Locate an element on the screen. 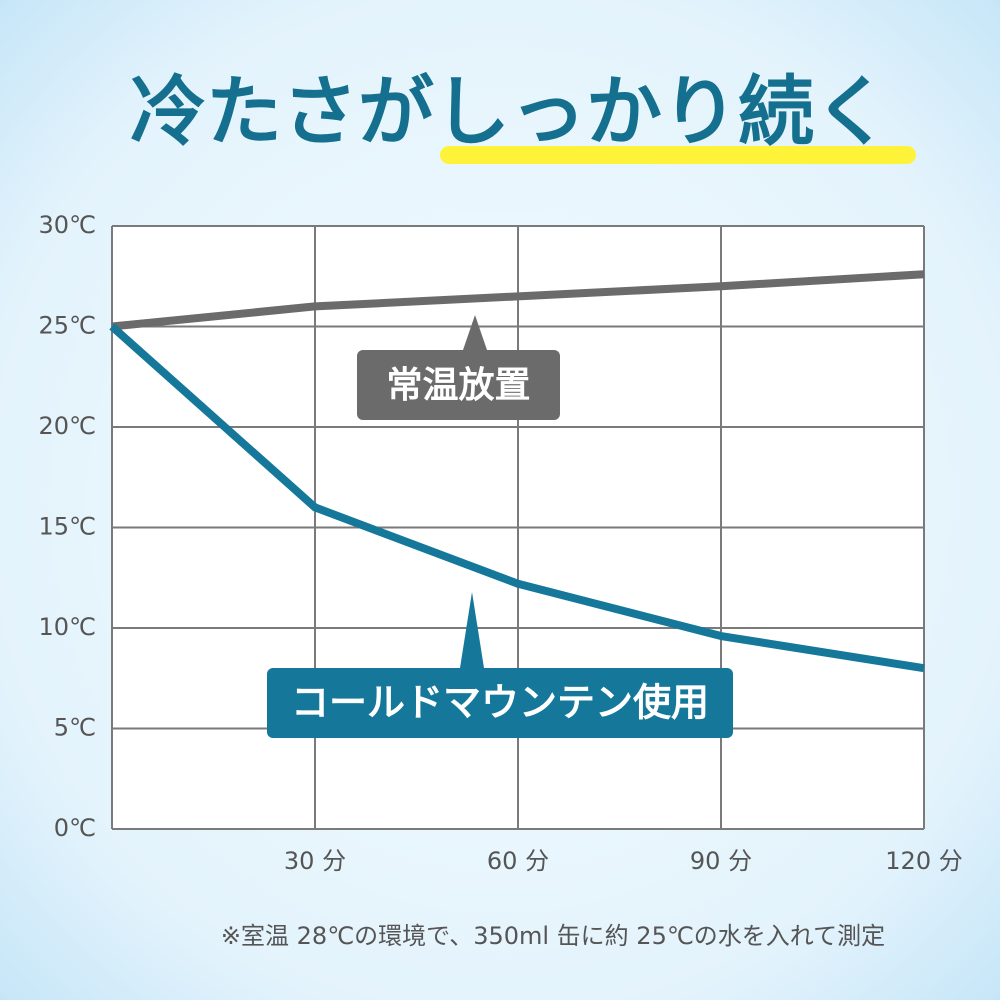 The image size is (1000, 1000). x-tick-label: 120 分 is located at coordinates (923, 861).